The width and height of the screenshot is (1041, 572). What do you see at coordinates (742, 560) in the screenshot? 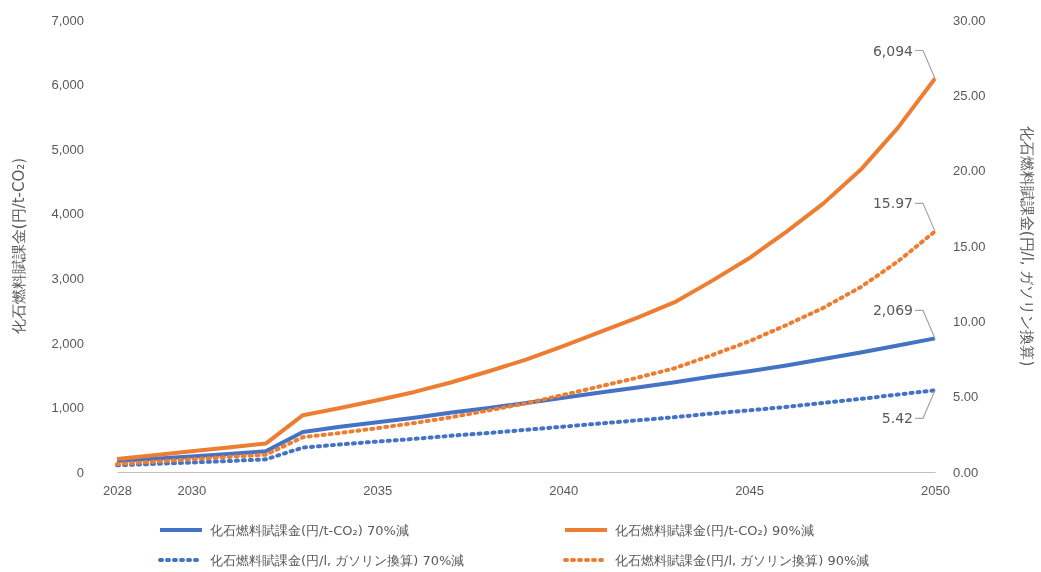
I see `legend-label: 化石燃料賦課金(円/l, ガソリン換算) 90%減` at bounding box center [742, 560].